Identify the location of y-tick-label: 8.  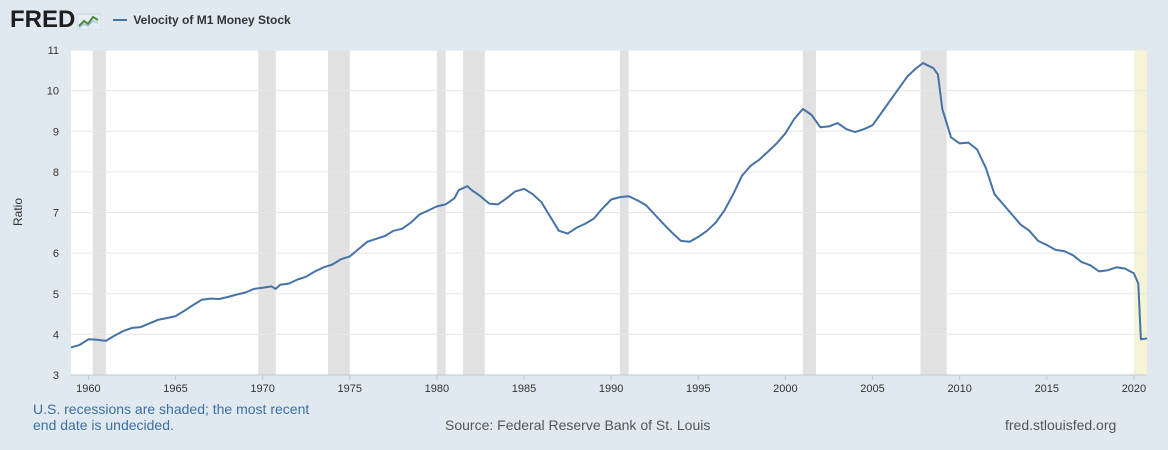
(56, 173).